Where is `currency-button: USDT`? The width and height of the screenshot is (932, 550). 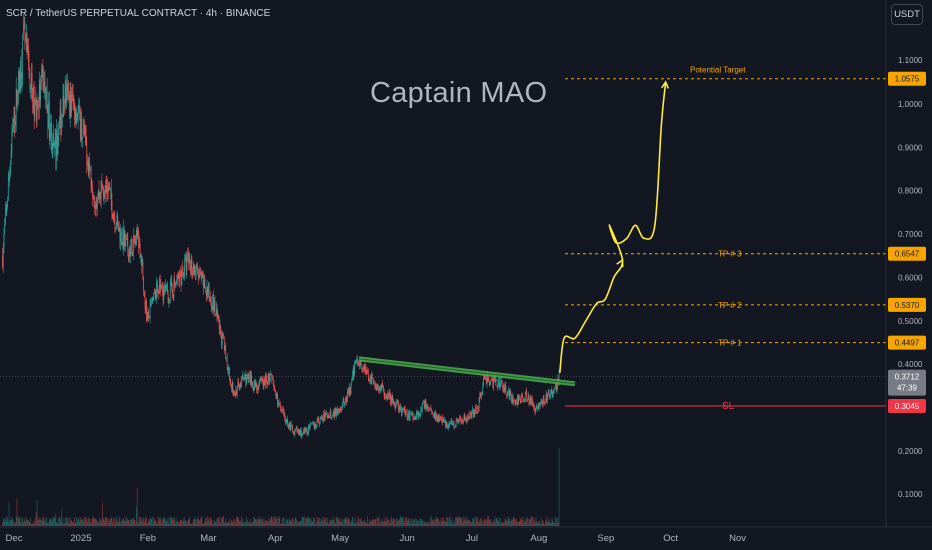 currency-button: USDT is located at coordinates (907, 14).